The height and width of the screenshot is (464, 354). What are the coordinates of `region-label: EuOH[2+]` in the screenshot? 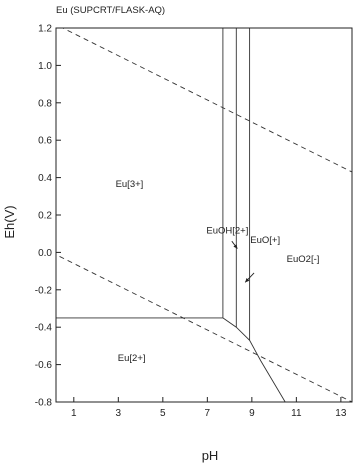 It's located at (227, 231).